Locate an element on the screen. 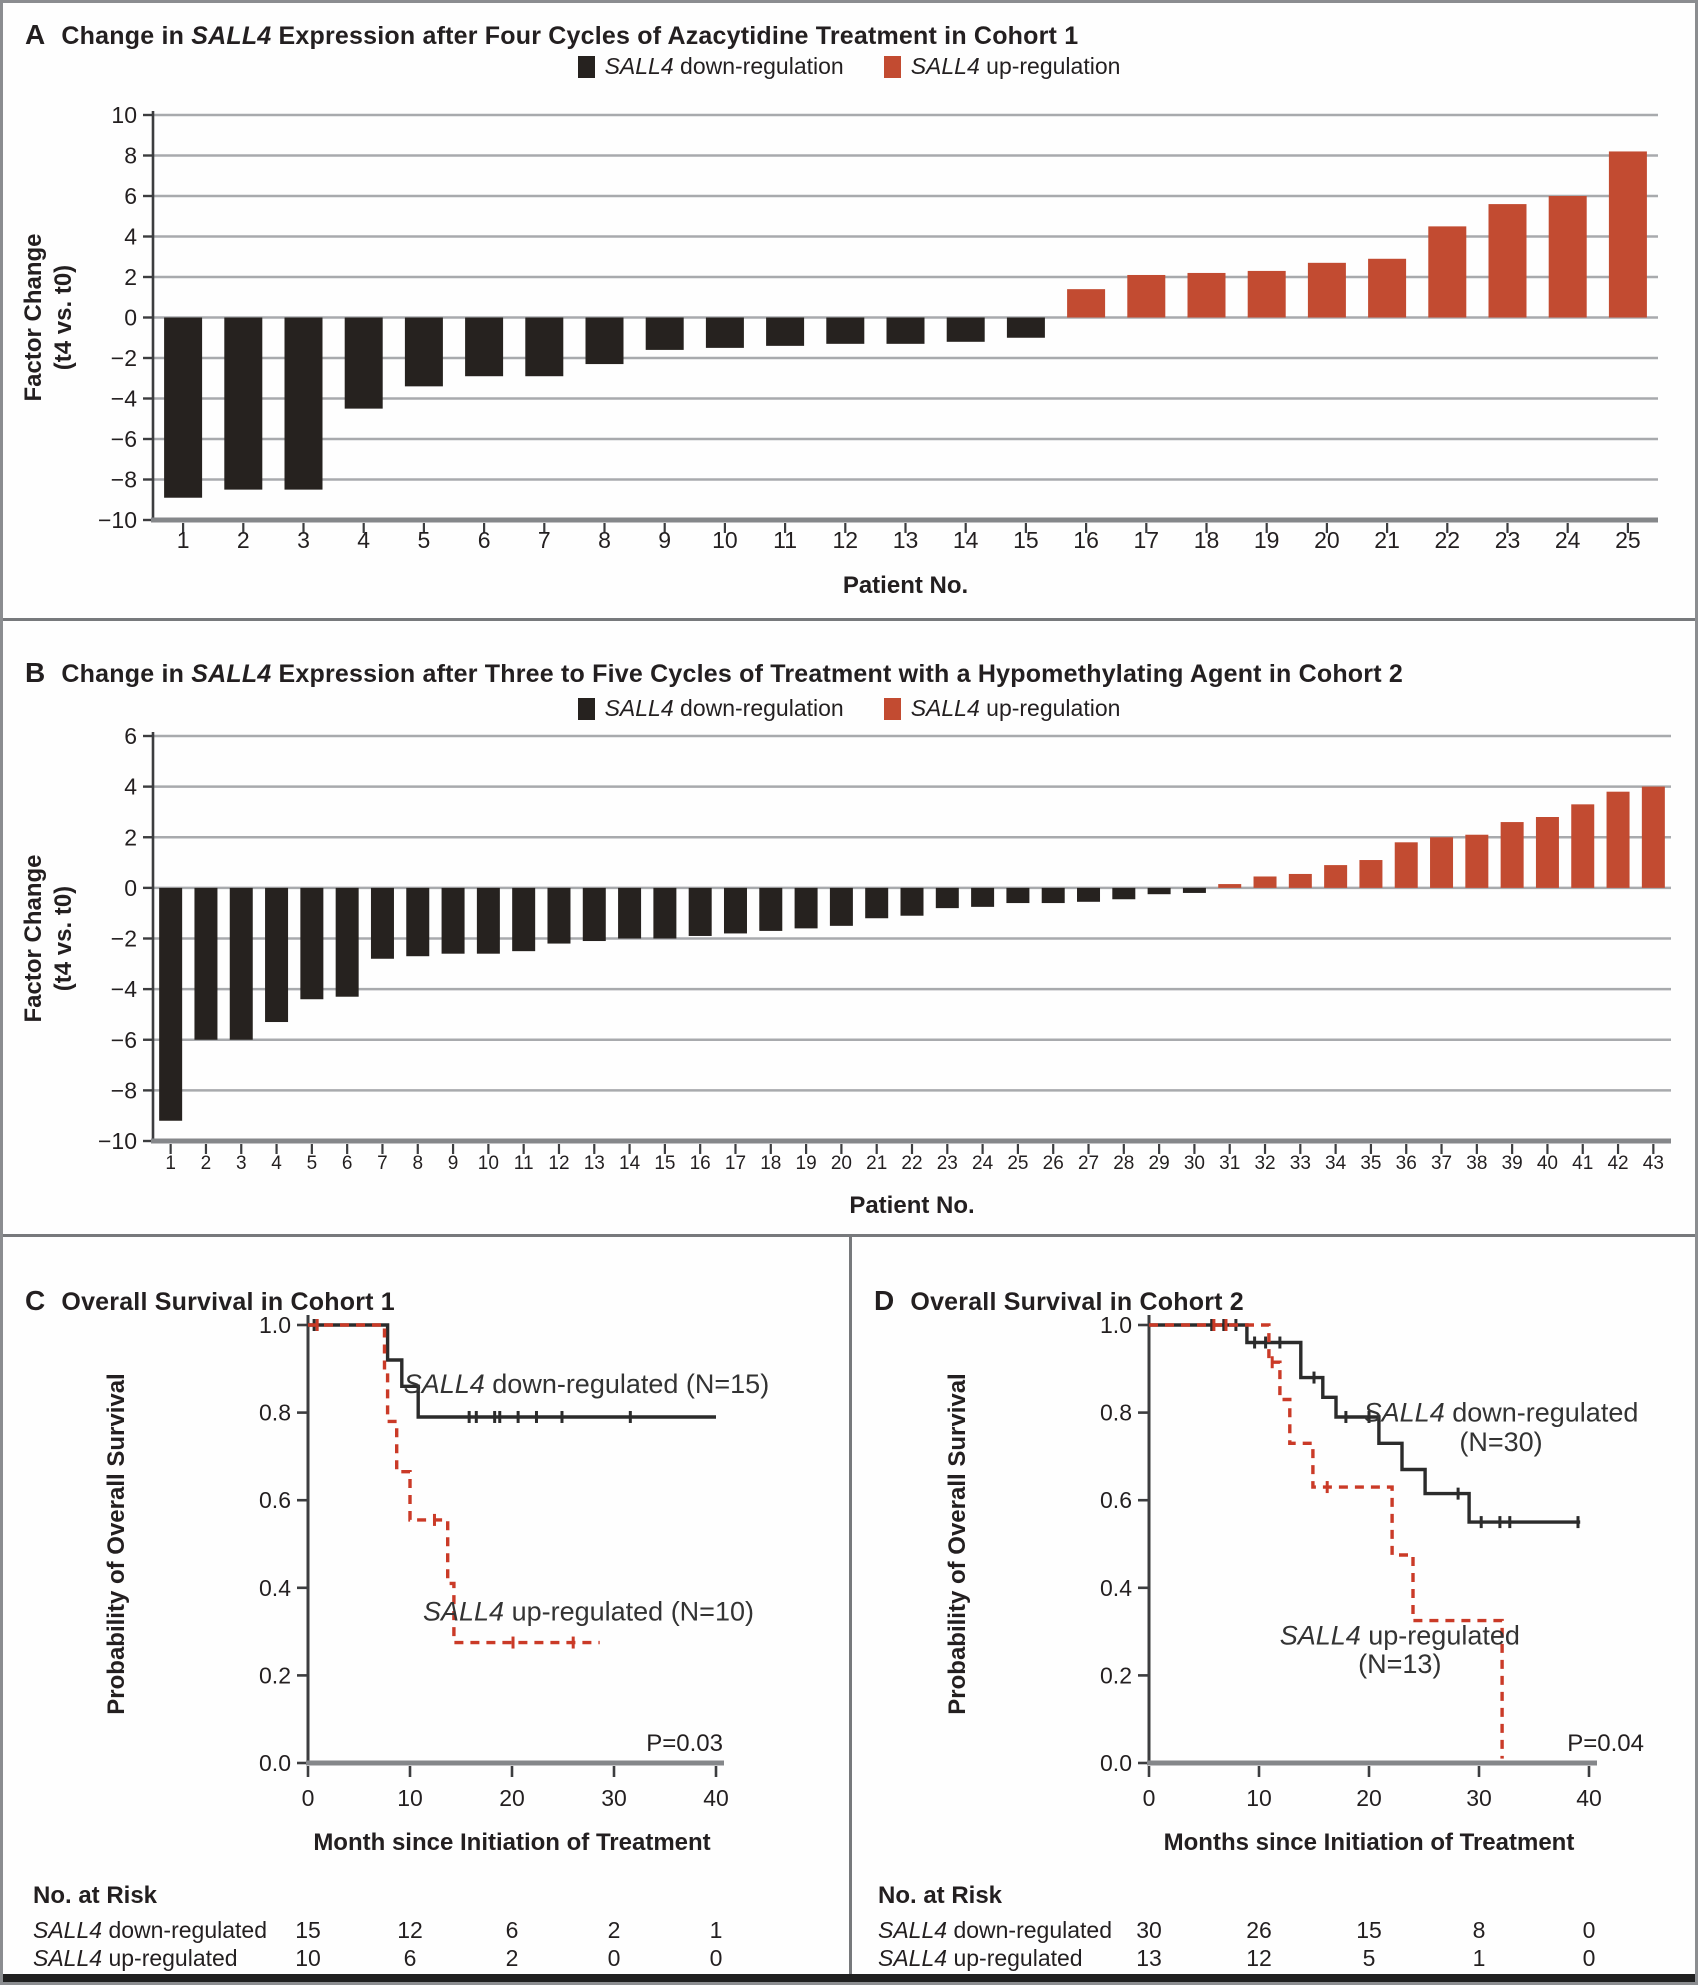 Image resolution: width=1698 pixels, height=1985 pixels. x-axis-label: Month since Initiation of Treatment is located at coordinates (511, 1842).